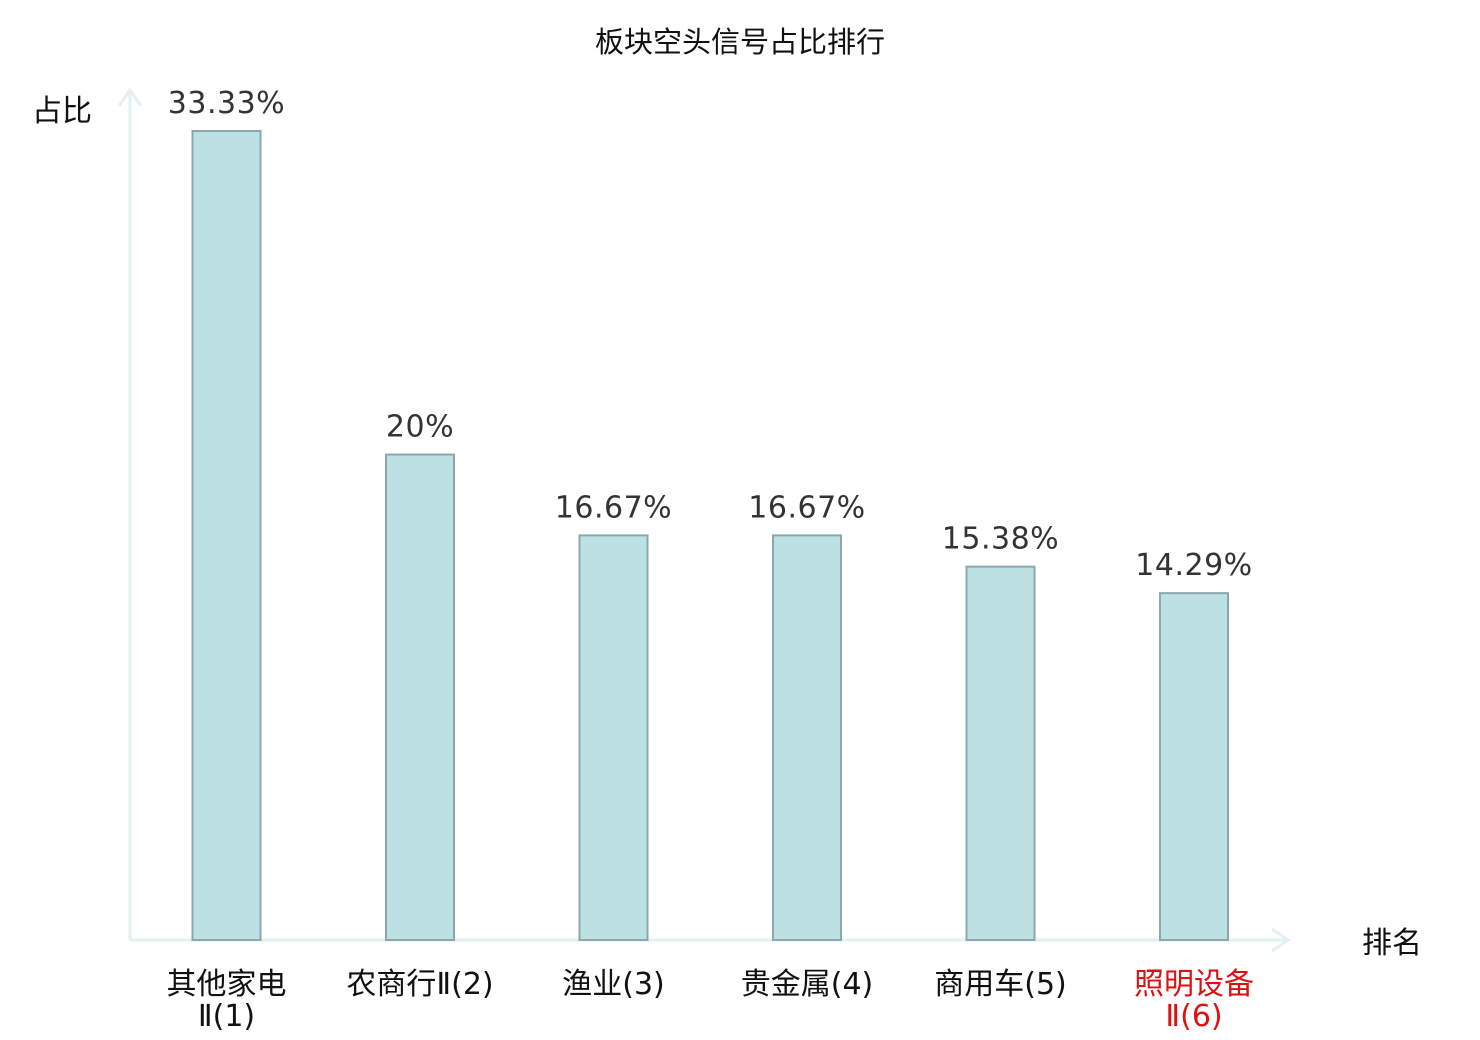  What do you see at coordinates (1193, 1016) in the screenshot?
I see `category-label-6-line2: Ⅱ(6)` at bounding box center [1193, 1016].